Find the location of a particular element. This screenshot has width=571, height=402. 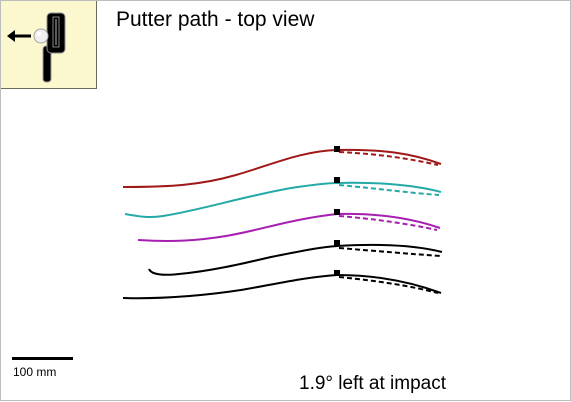

scale-bar-label: 100 mm is located at coordinates (35, 372).